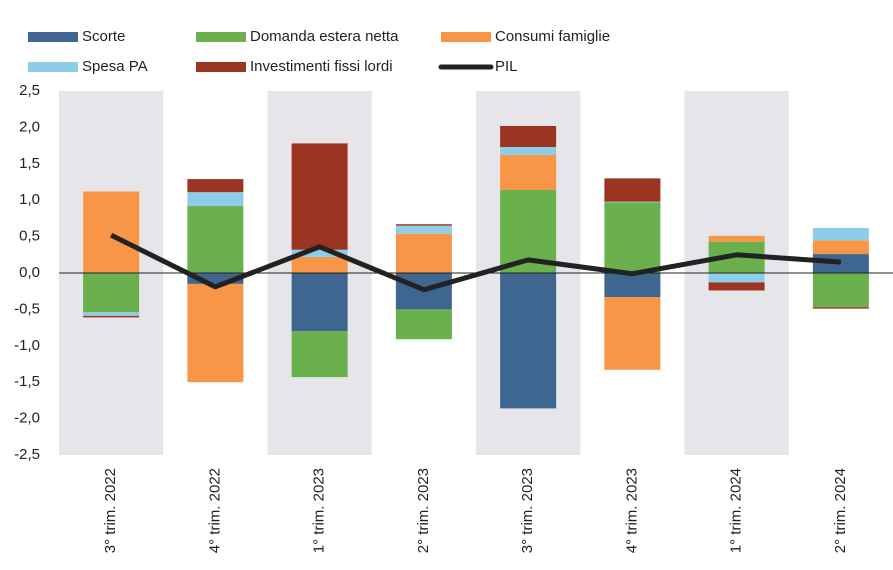 The image size is (893, 570). Describe the element at coordinates (27, 418) in the screenshot. I see `y-tick-label: -2,0` at that location.